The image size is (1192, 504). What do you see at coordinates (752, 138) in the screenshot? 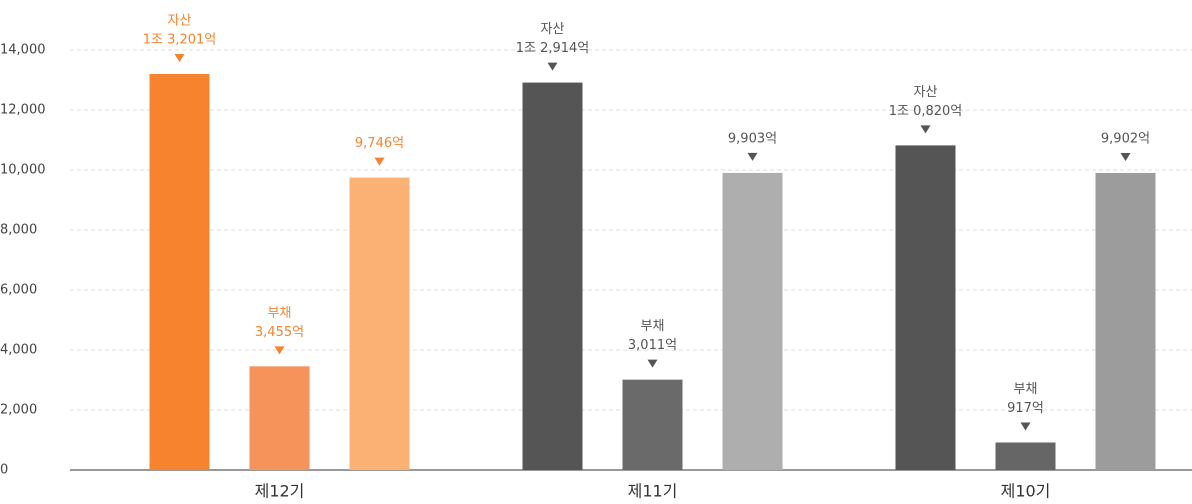
I see `value-label: 9,903억` at bounding box center [752, 138].